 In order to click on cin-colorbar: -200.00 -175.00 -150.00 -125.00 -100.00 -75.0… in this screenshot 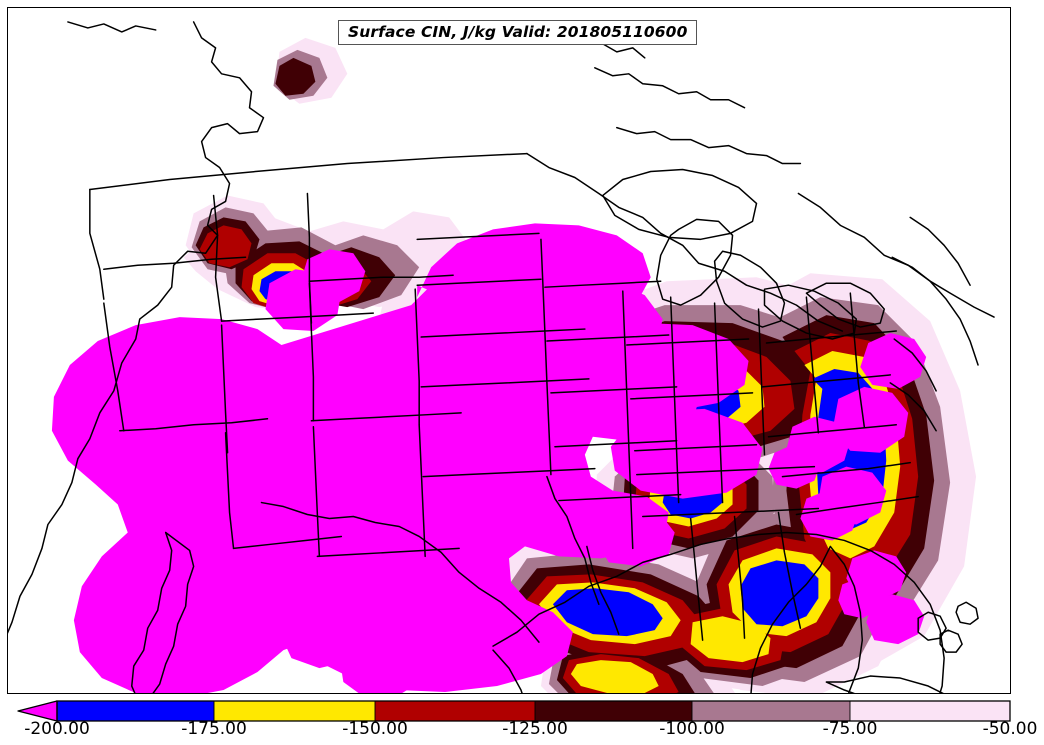, I will do `click(522, 721)`.